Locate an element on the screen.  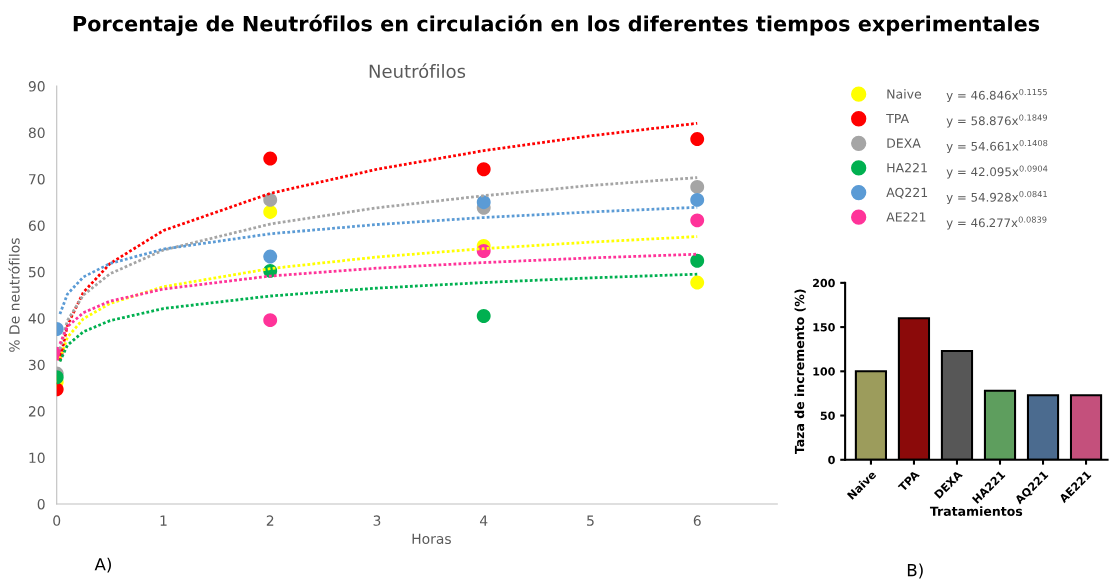
text: A) is located at coordinates (102, 565).